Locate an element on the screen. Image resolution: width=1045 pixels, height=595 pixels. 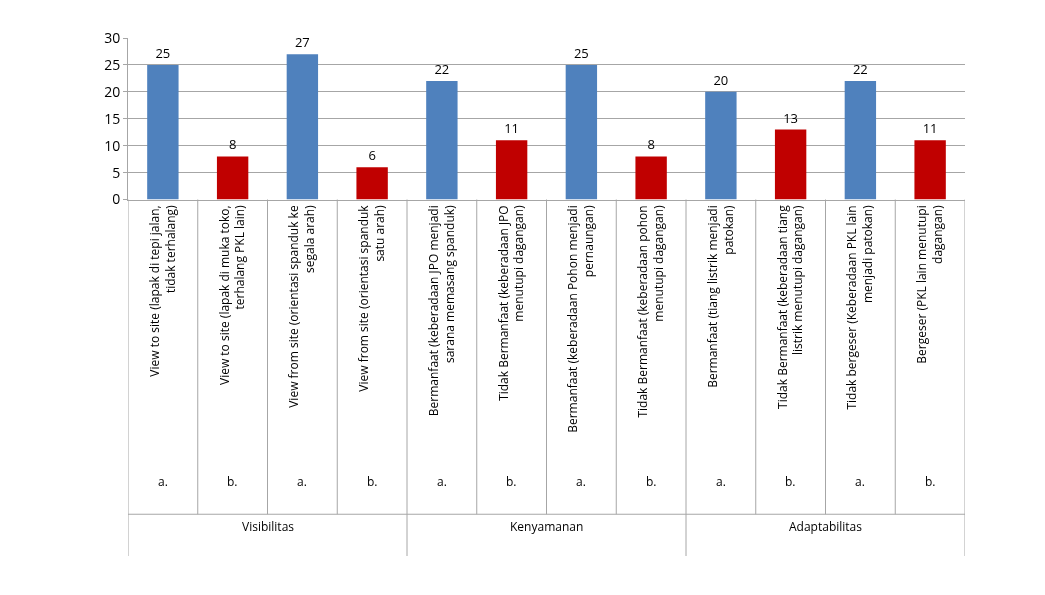
x-tick-label: Bergeser (PKL lain menutupi dagangan) is located at coordinates (929, 284).